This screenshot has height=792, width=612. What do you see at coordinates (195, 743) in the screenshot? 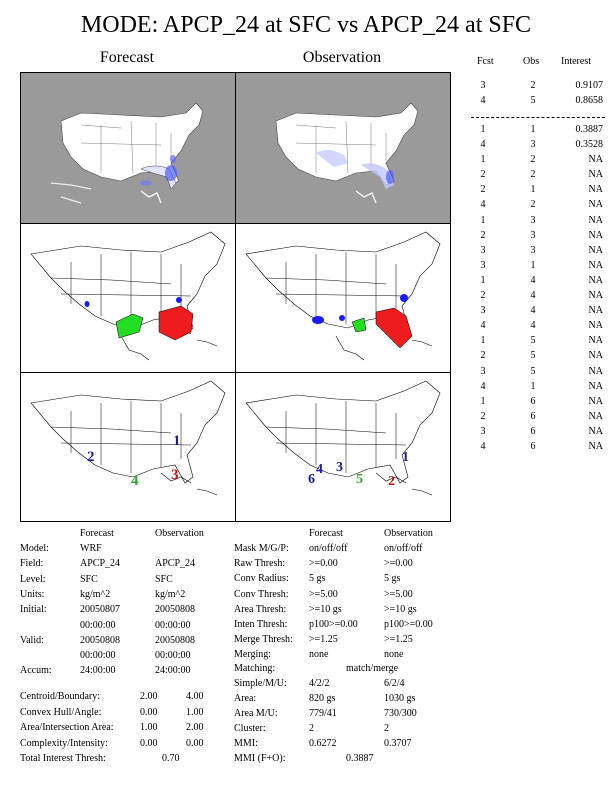
I see `weight-value-b: 0.00` at bounding box center [195, 743].